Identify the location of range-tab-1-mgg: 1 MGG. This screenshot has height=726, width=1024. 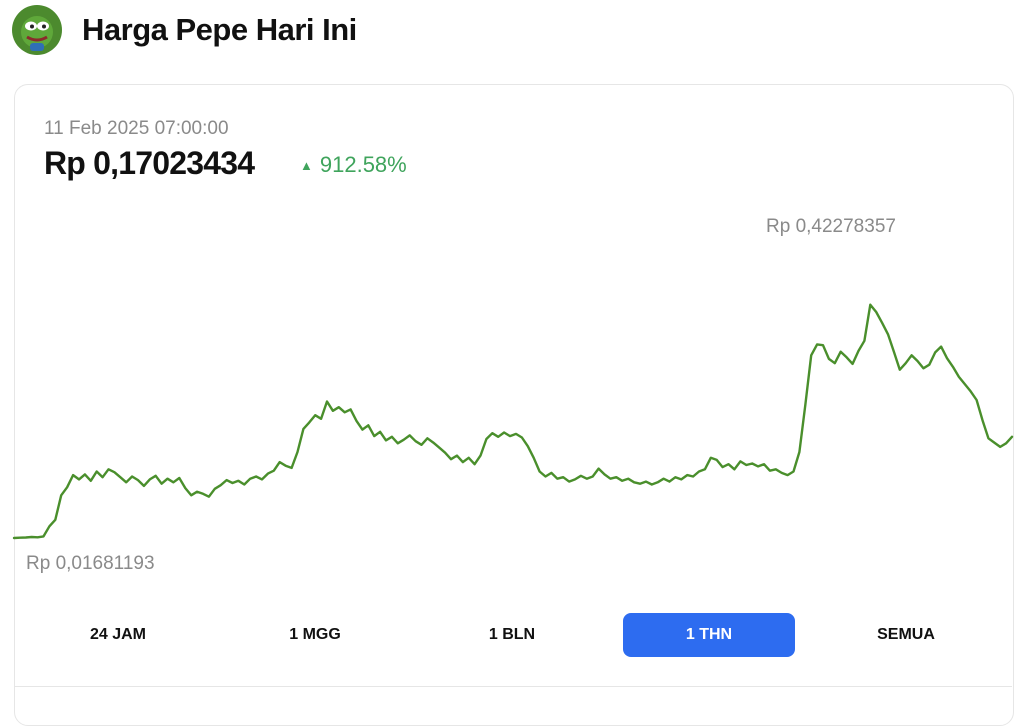
(315, 635).